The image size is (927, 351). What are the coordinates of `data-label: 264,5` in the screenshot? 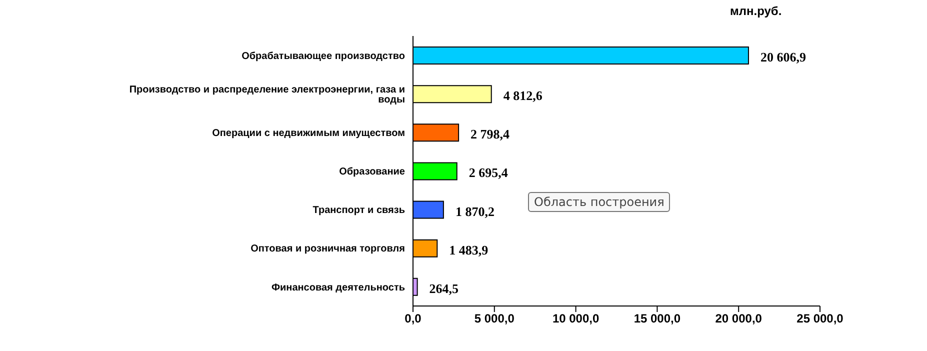 It's located at (444, 288).